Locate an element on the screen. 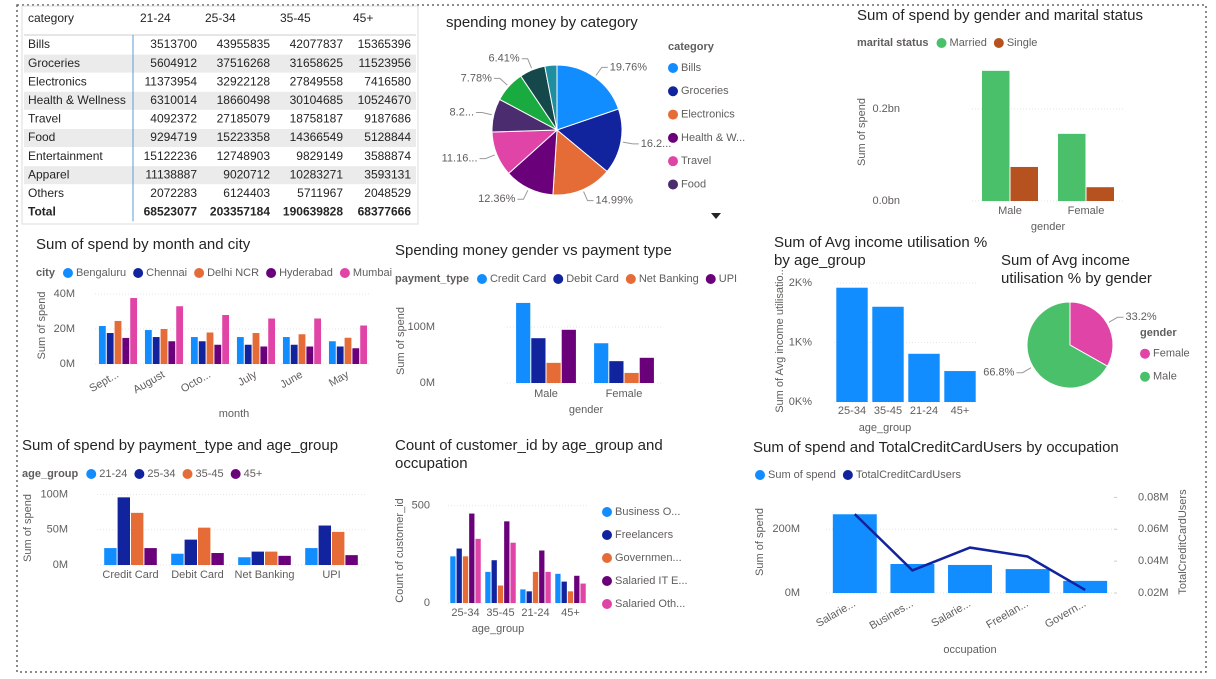 The width and height of the screenshot is (1216, 679). table-cell: 11373954 is located at coordinates (171, 81).